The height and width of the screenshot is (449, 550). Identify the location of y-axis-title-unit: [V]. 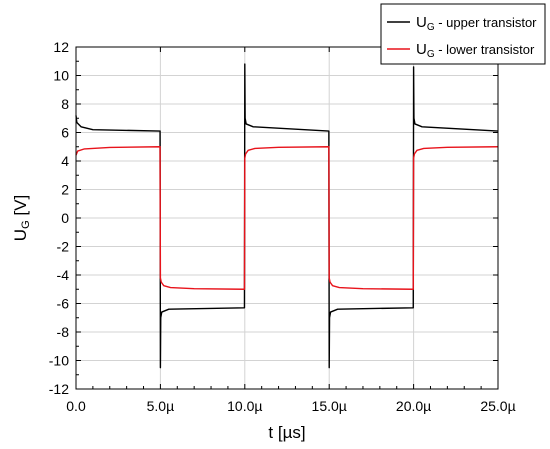
(20, 208).